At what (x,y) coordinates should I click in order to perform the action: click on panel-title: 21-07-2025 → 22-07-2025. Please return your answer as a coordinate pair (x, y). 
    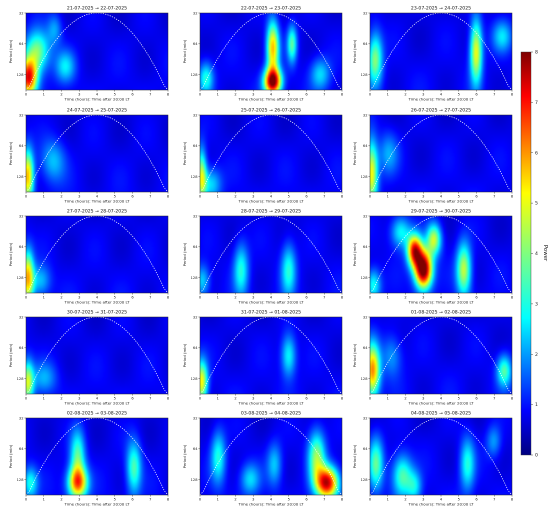
    Looking at the image, I should click on (97, 9).